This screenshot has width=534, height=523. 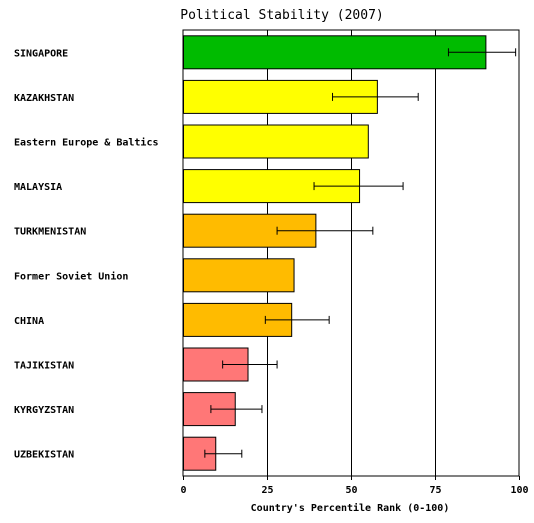 What do you see at coordinates (44, 410) in the screenshot?
I see `category-label: KYRGYZSTAN` at bounding box center [44, 410].